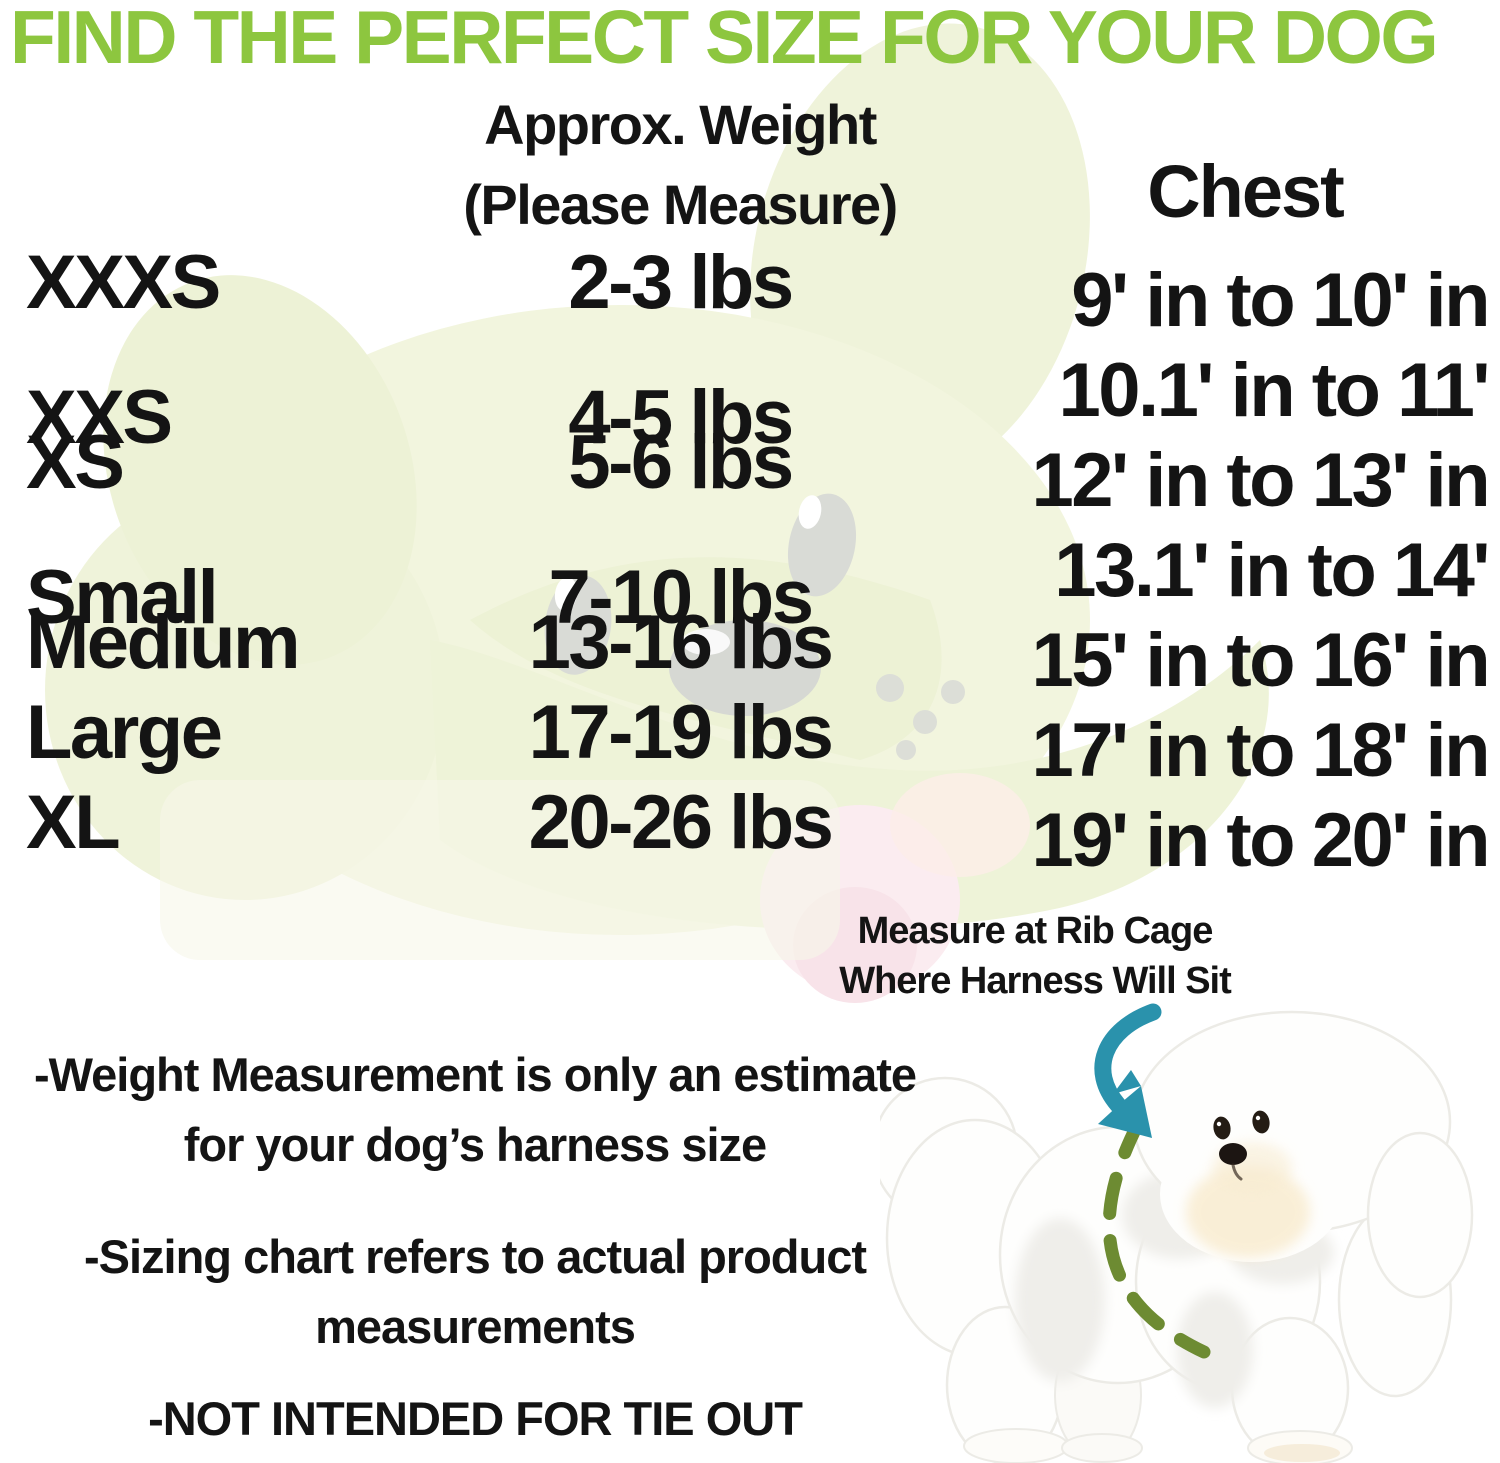  Describe the element at coordinates (1272, 615) in the screenshot. I see `chest-value: 13.1' in to 14' in` at that location.